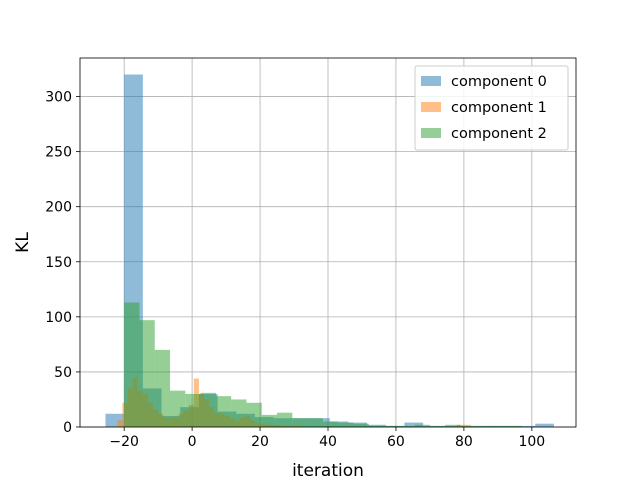 The width and height of the screenshot is (640, 480). I want to click on x-tick-label: 80, so click(464, 442).